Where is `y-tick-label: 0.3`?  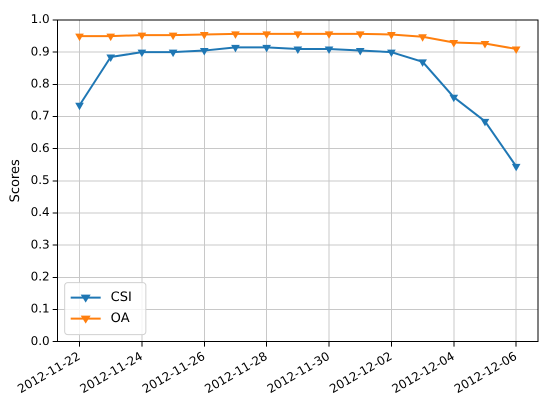
y-tick-label: 0.3 is located at coordinates (40, 244).